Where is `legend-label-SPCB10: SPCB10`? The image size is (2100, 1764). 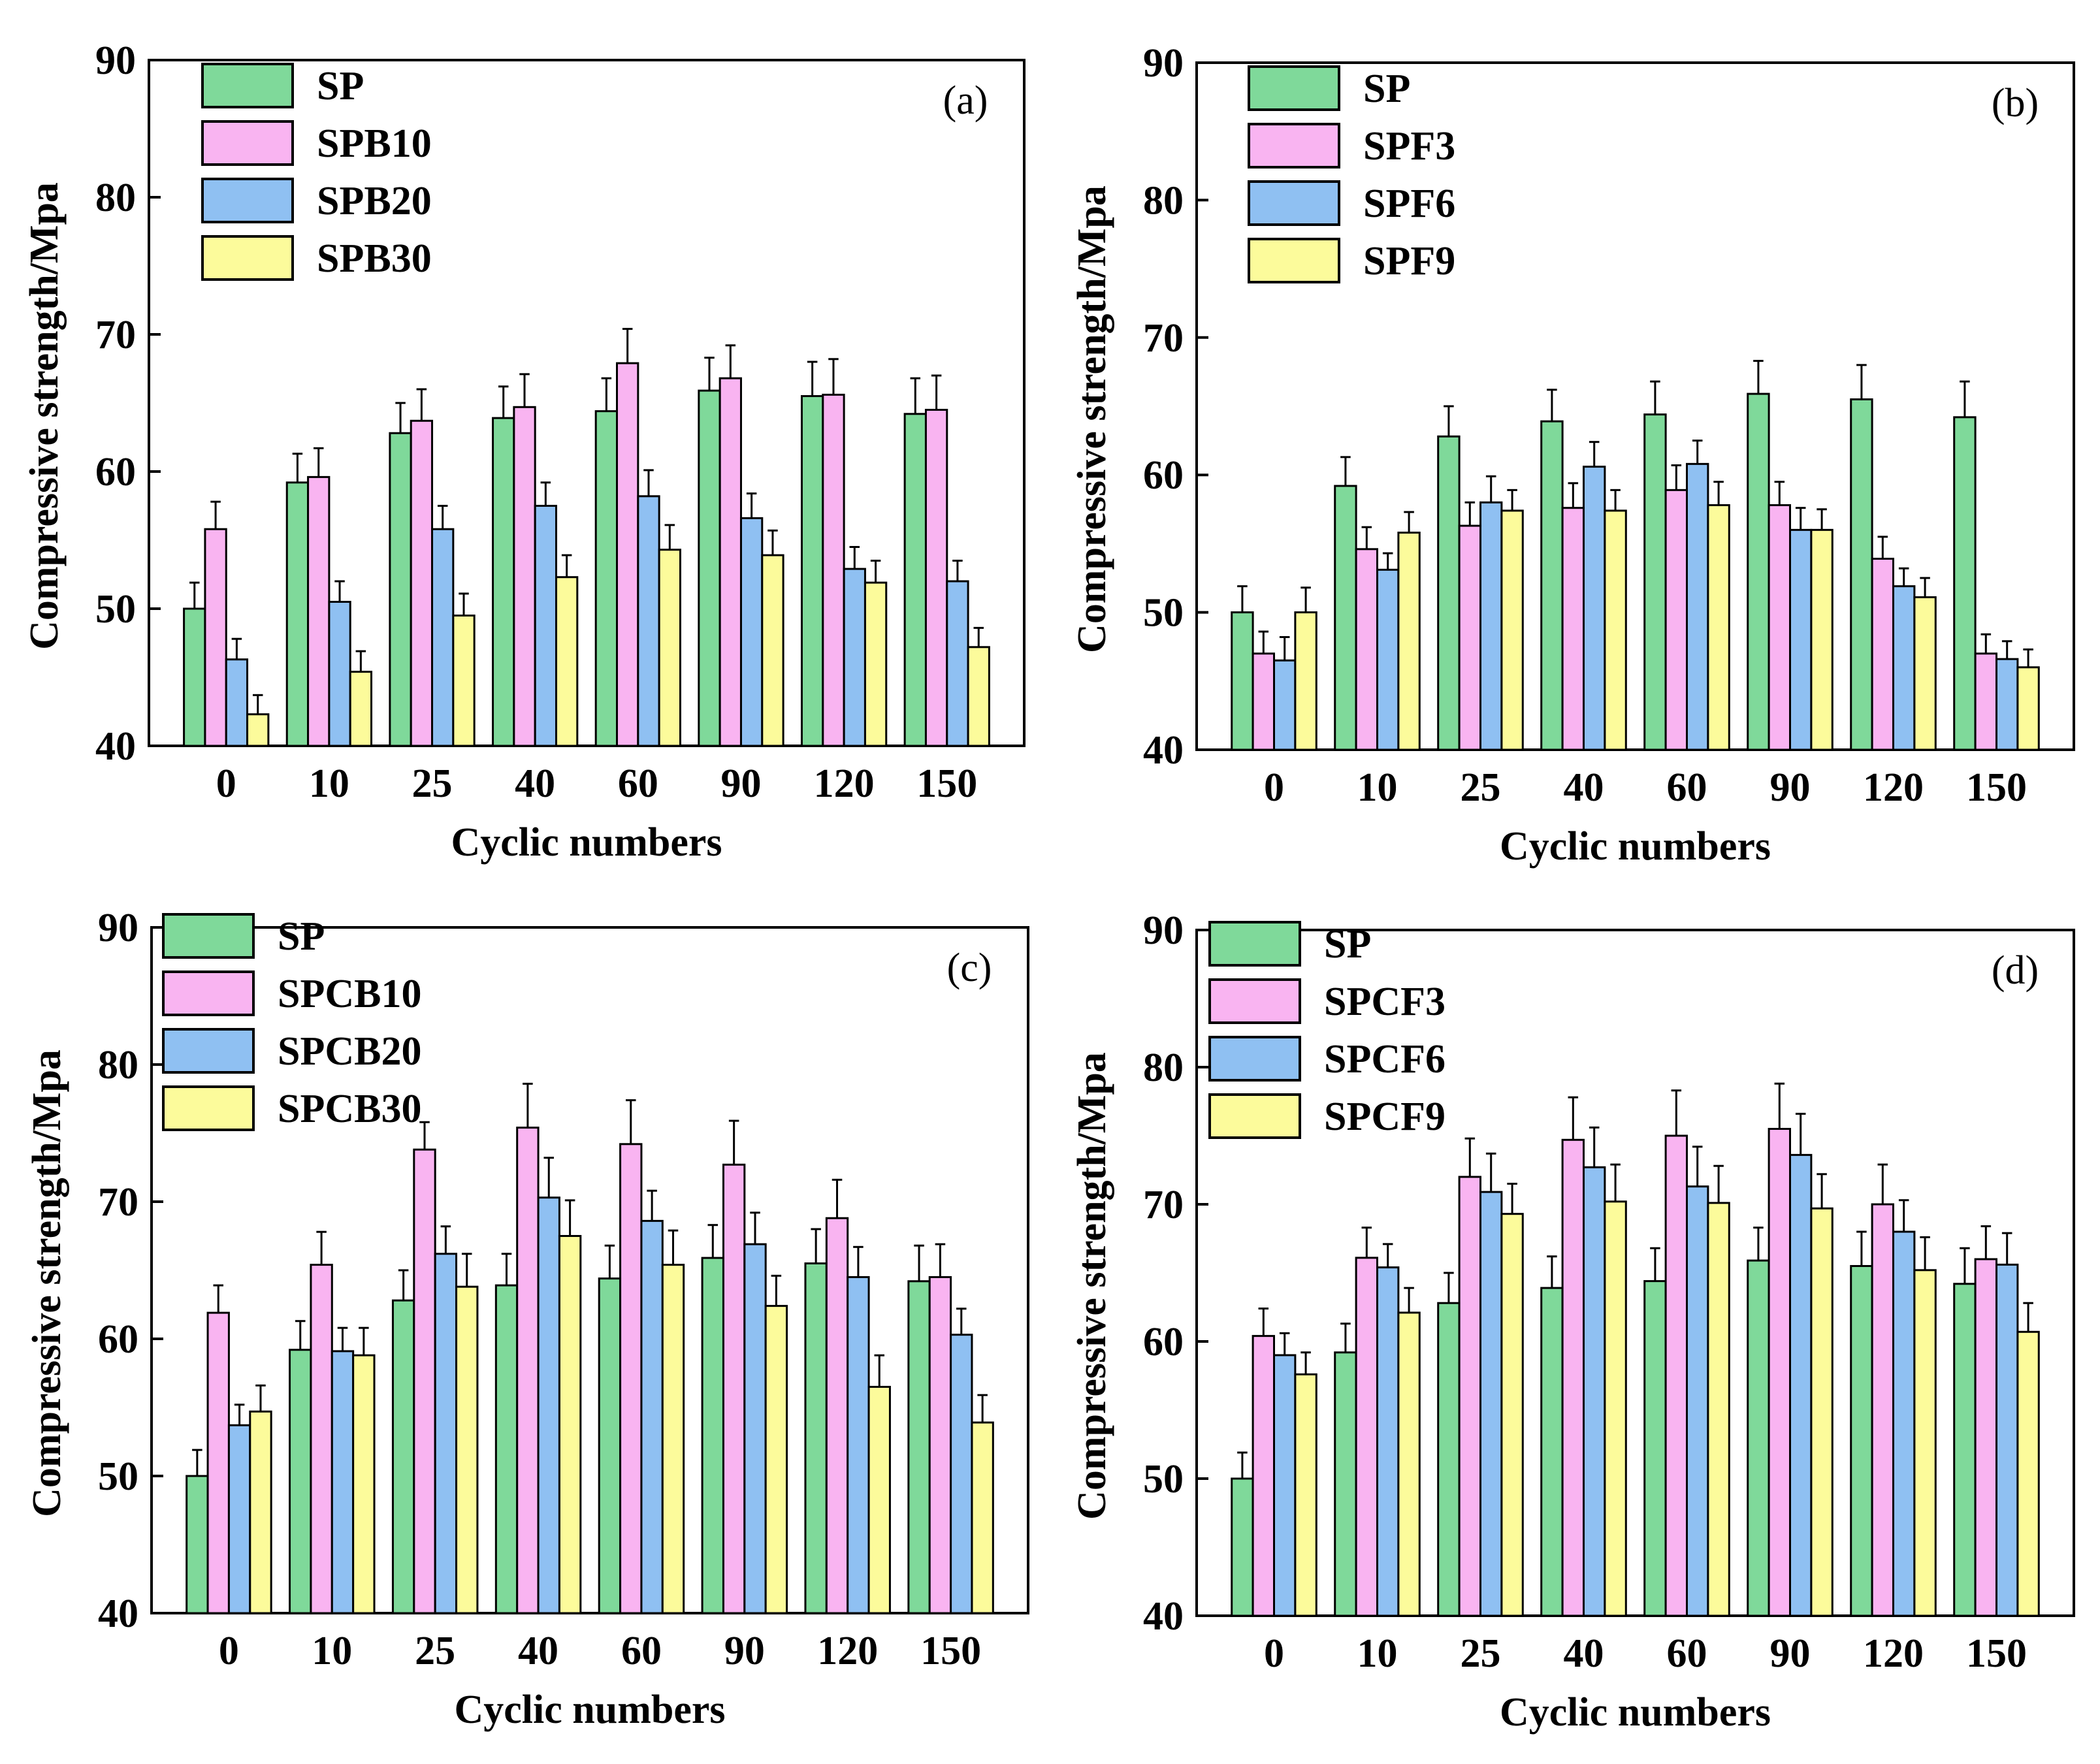
legend-label-SPCB10: SPCB10 is located at coordinates (349, 994).